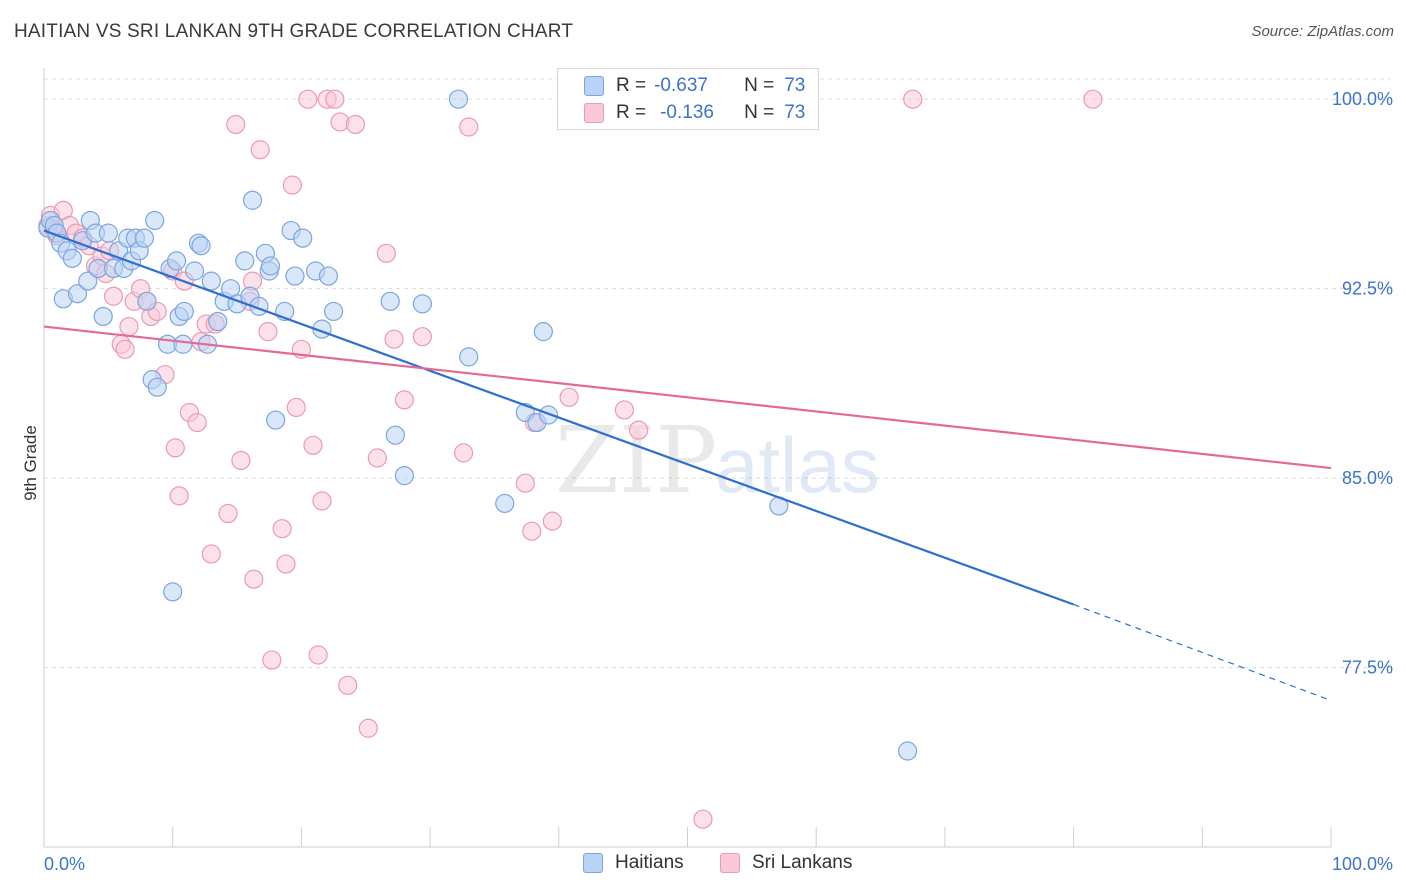  I want to click on srilankans-n-value: 73, so click(795, 112).